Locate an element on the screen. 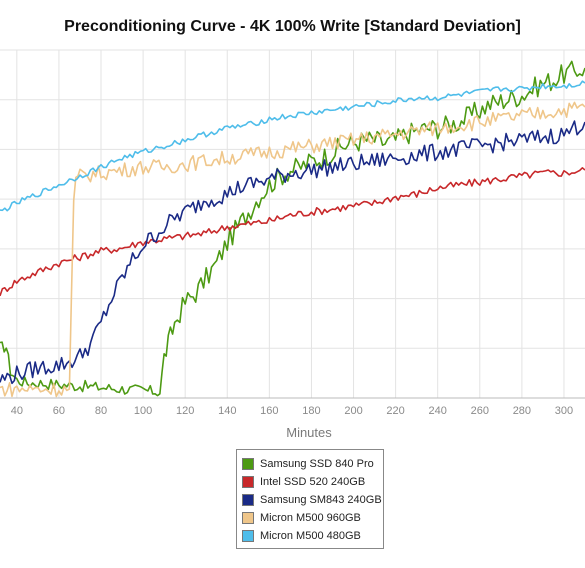 This screenshot has width=585, height=568. x-tick-label: 260 is located at coordinates (480, 411).